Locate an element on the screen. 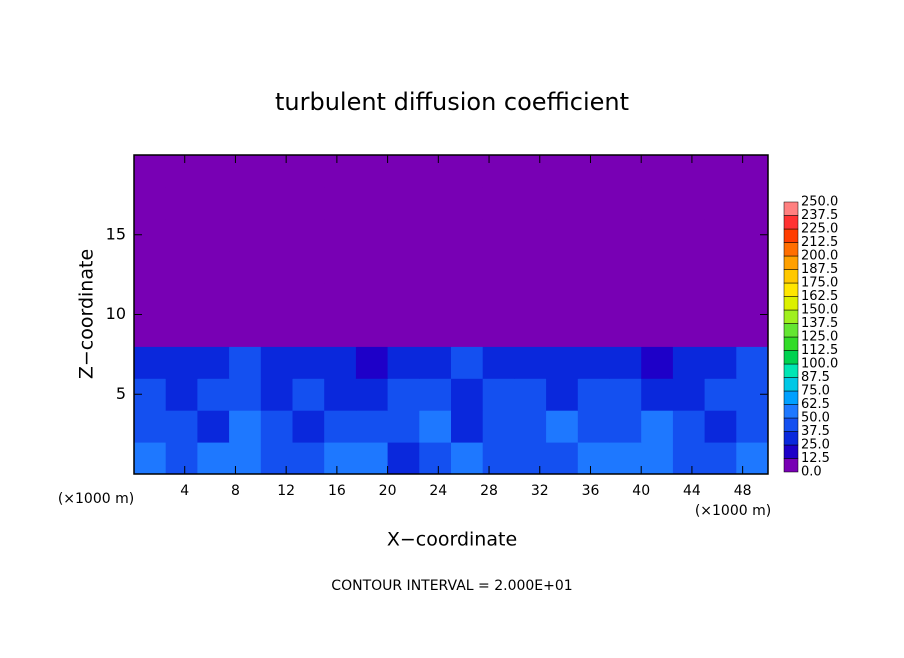 Image resolution: width=904 pixels, height=658 pixels. colorbar-label: 37.5 is located at coordinates (815, 431).